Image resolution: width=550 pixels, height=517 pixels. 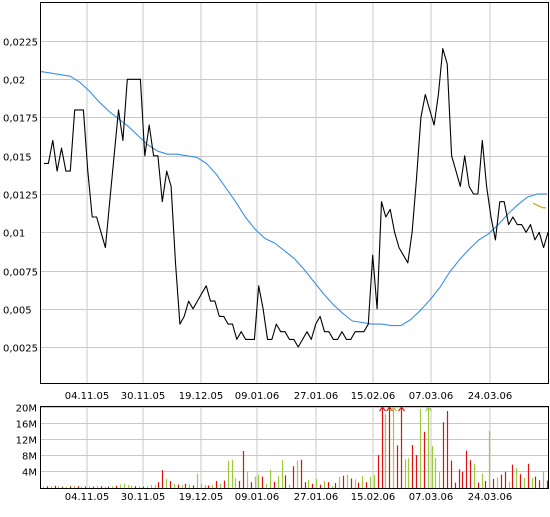 I want to click on volume-x-tick-label: 27.01.06, so click(x=316, y=497).